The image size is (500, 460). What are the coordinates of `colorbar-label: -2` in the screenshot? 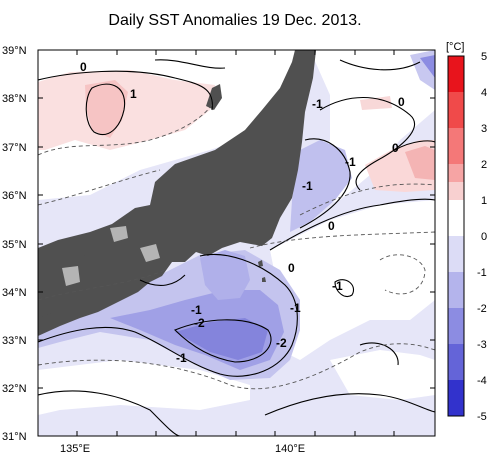 It's located at (482, 309).